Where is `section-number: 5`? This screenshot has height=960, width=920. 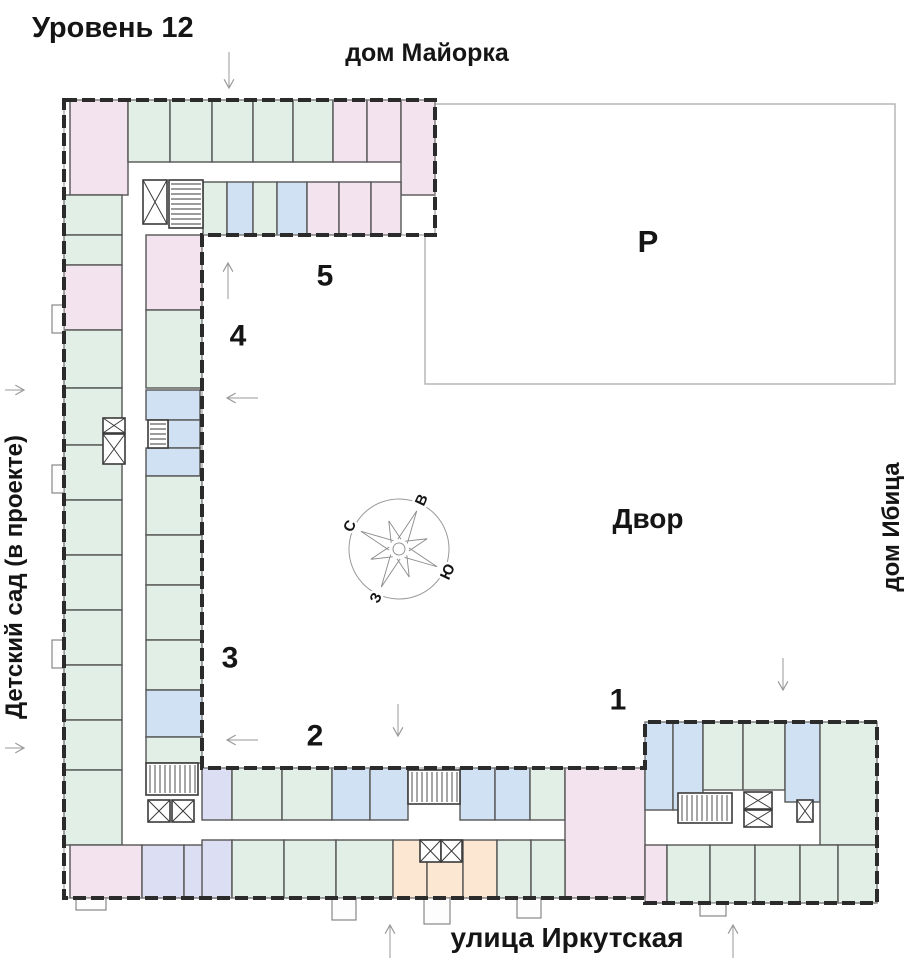
section-number: 5 is located at coordinates (325, 276).